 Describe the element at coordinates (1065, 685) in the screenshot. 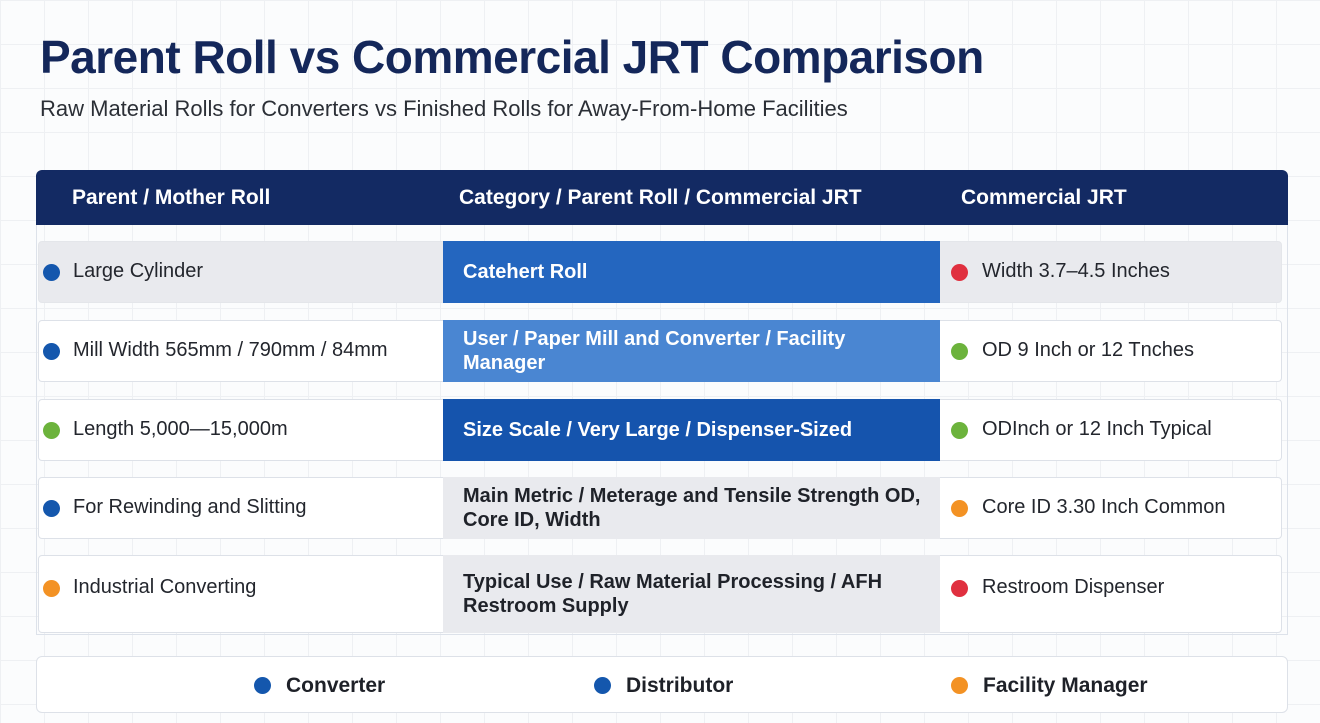

I see `legend-label: Facility Manager` at that location.